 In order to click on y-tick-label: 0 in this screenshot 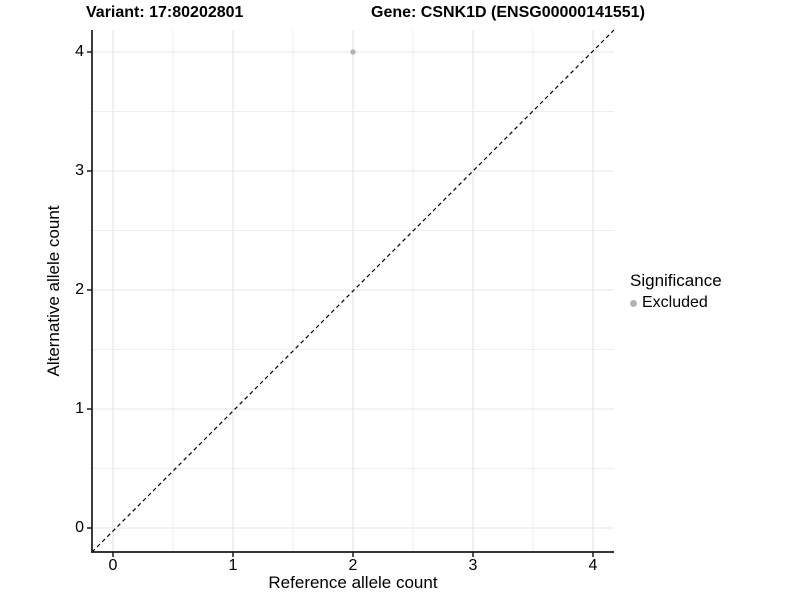, I will do `click(79, 527)`.